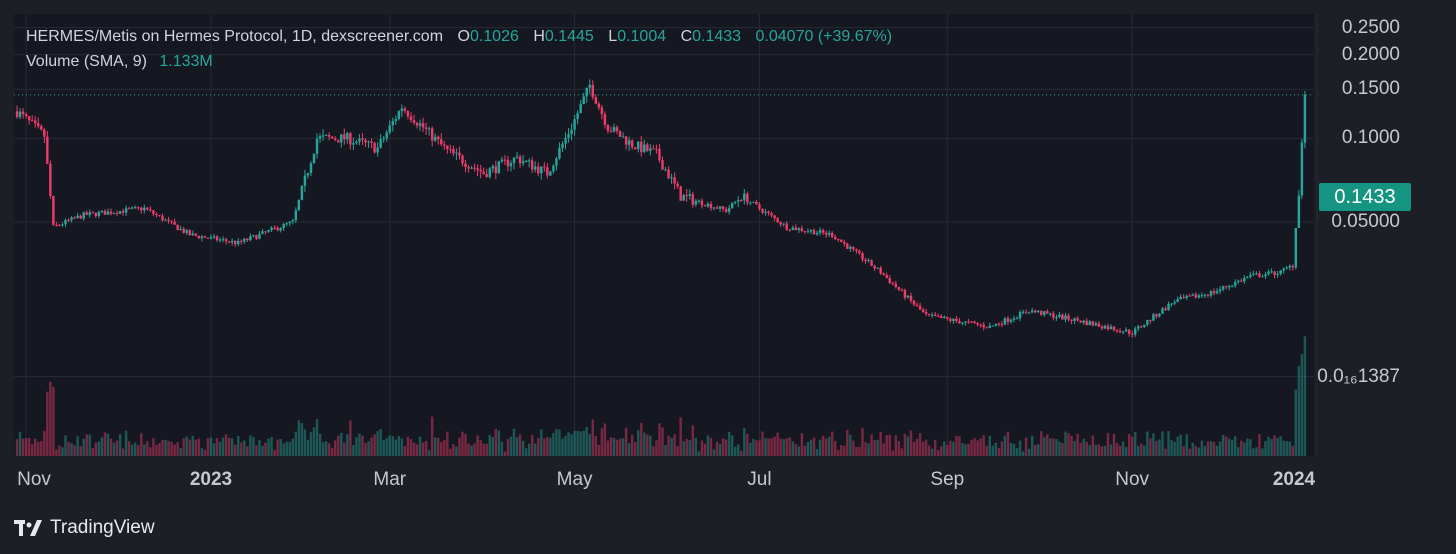 This screenshot has height=554, width=1456. I want to click on low-label: L, so click(613, 36).